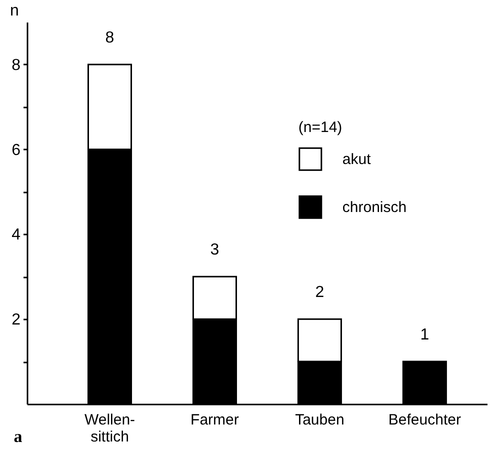 The image size is (503, 453). What do you see at coordinates (357, 159) in the screenshot?
I see `legend-label: akut` at bounding box center [357, 159].